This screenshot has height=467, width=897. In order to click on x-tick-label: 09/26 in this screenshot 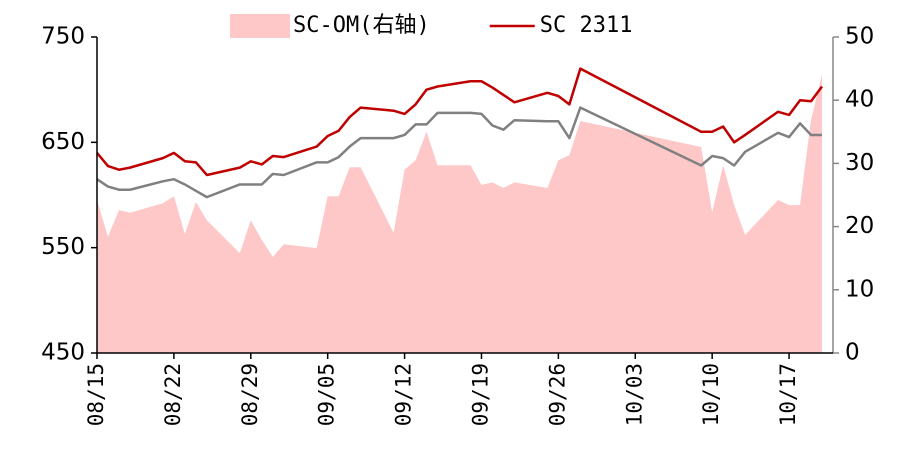, I will do `click(557, 394)`.